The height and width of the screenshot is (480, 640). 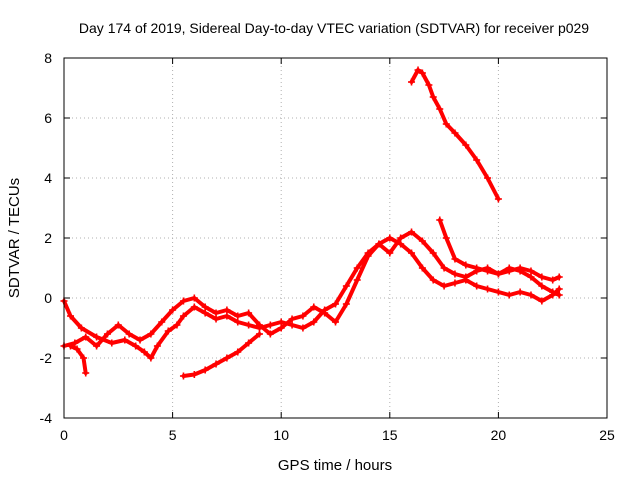 I want to click on y-tick-label: 0, so click(x=48, y=298).